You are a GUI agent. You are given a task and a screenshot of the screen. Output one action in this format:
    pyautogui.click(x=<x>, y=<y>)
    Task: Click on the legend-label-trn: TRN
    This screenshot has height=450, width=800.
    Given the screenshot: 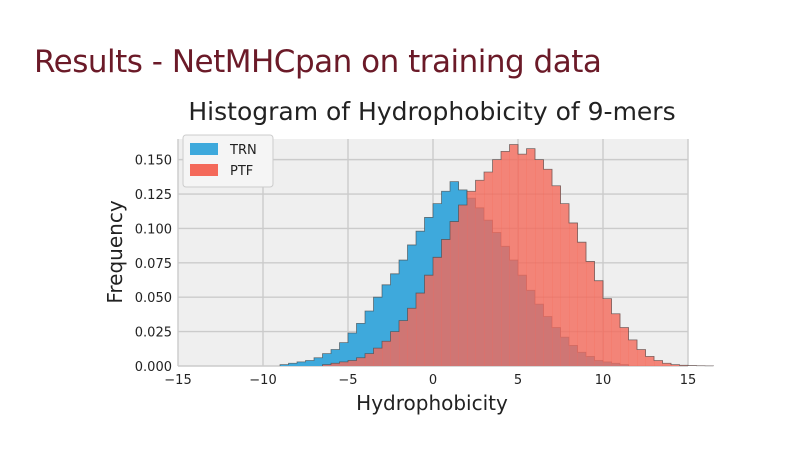 What is the action you would take?
    pyautogui.click(x=243, y=150)
    